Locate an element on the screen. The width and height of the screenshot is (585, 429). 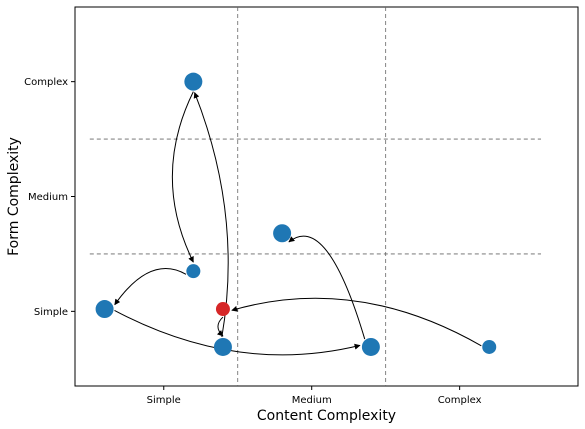
x-axis-ticks: Simple Medium Complex is located at coordinates (314, 396).